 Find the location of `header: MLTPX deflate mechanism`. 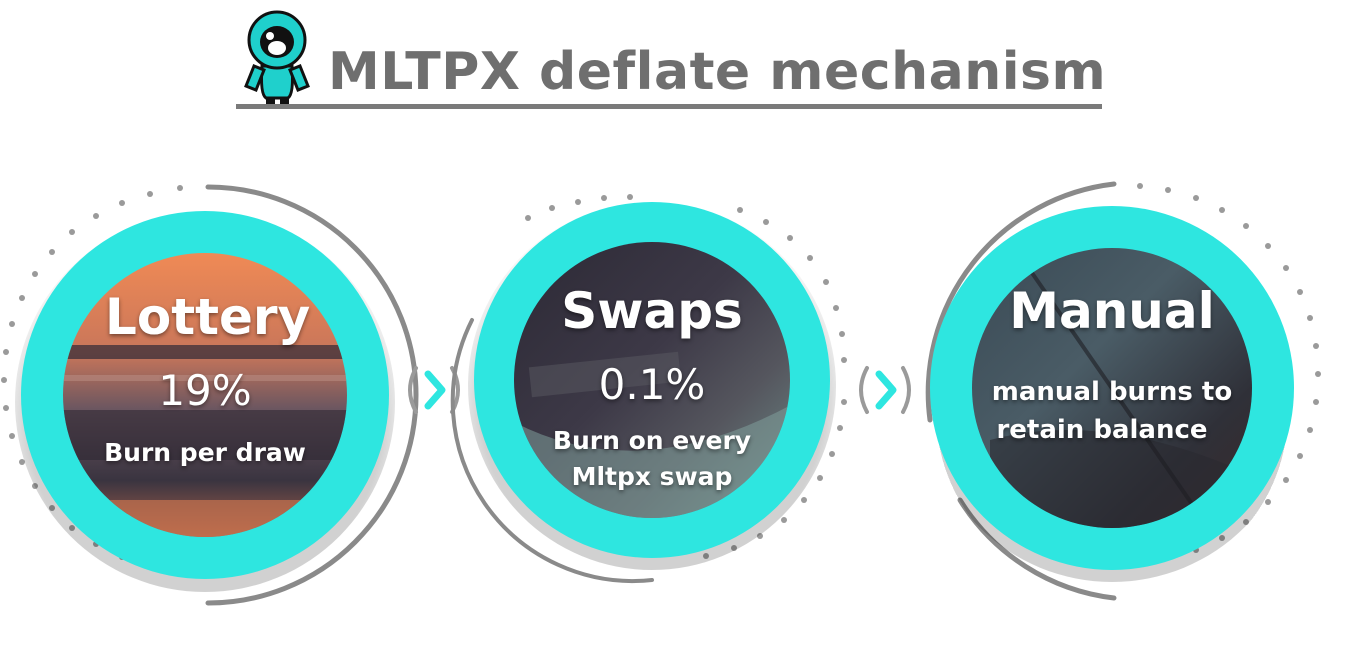

header: MLTPX deflate mechanism is located at coordinates (671, 58).